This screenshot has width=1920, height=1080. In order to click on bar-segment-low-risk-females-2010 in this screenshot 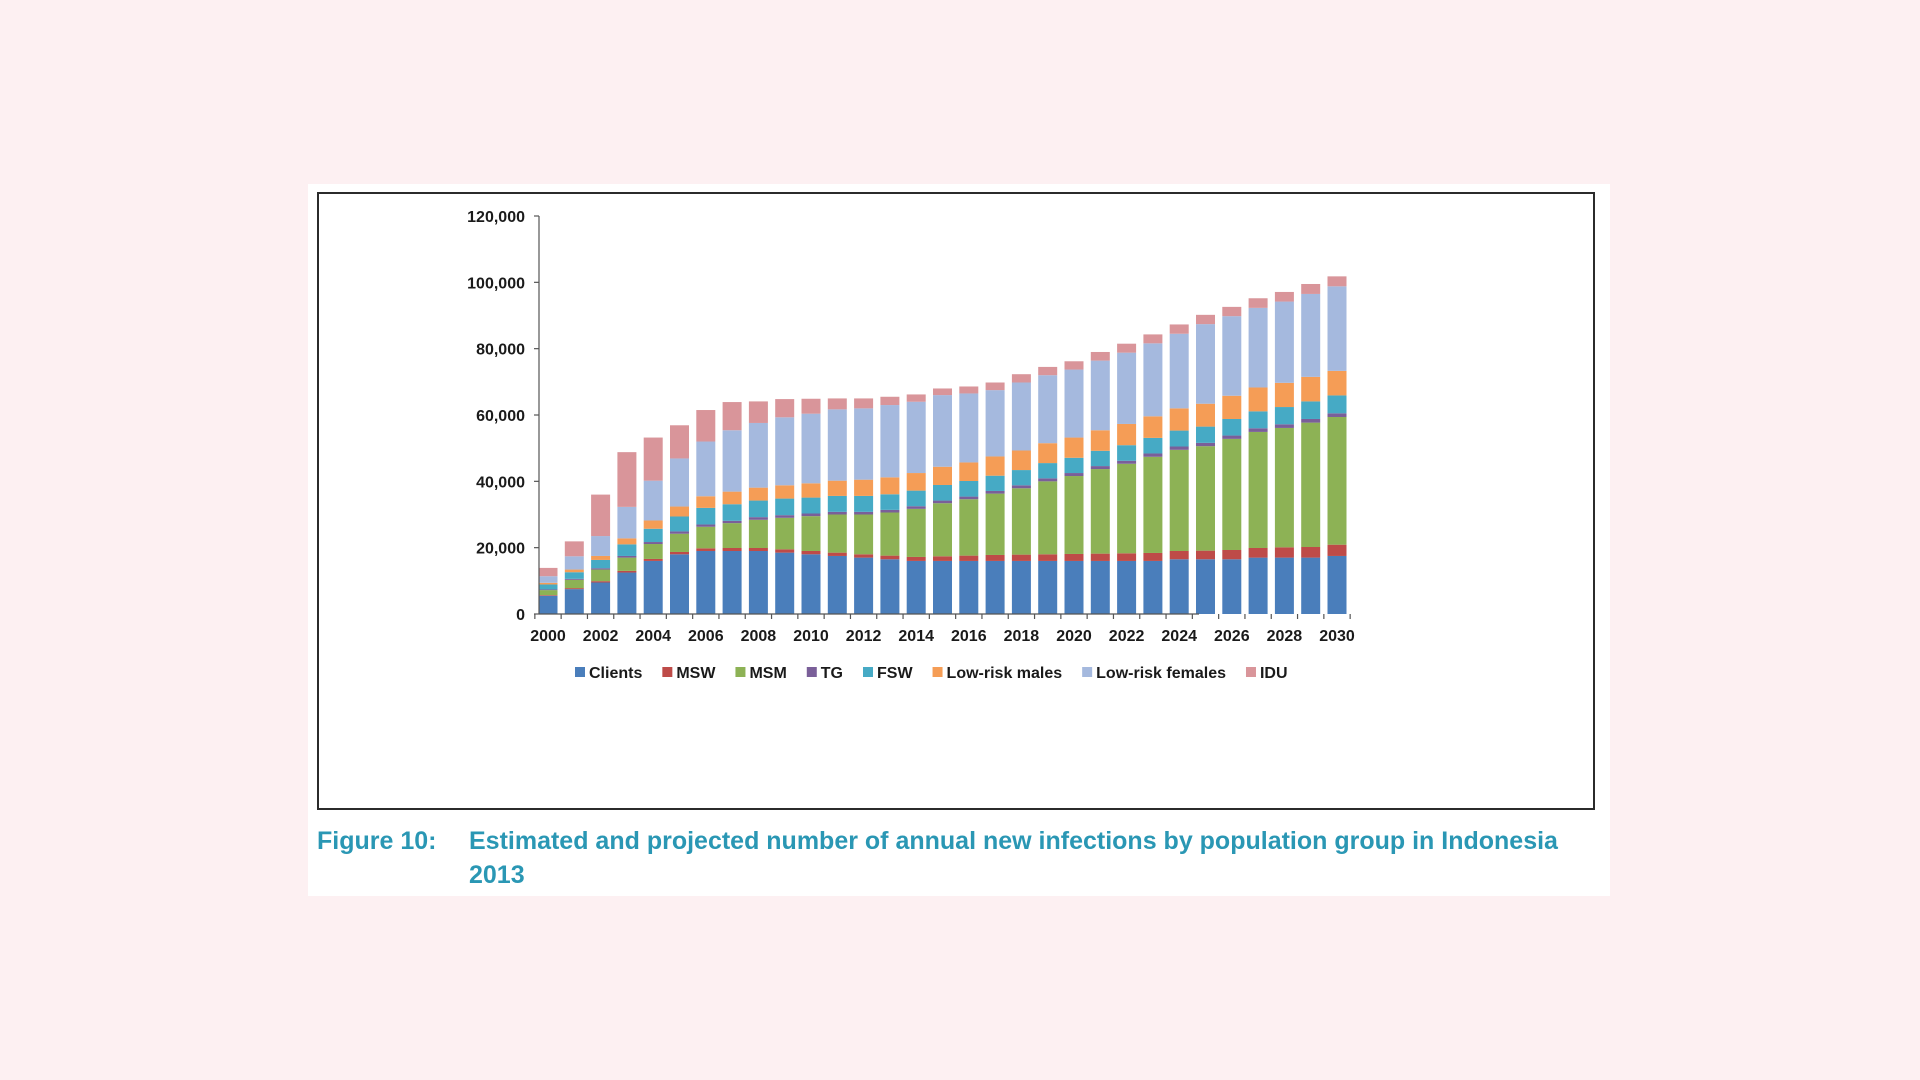, I will do `click(811, 448)`.